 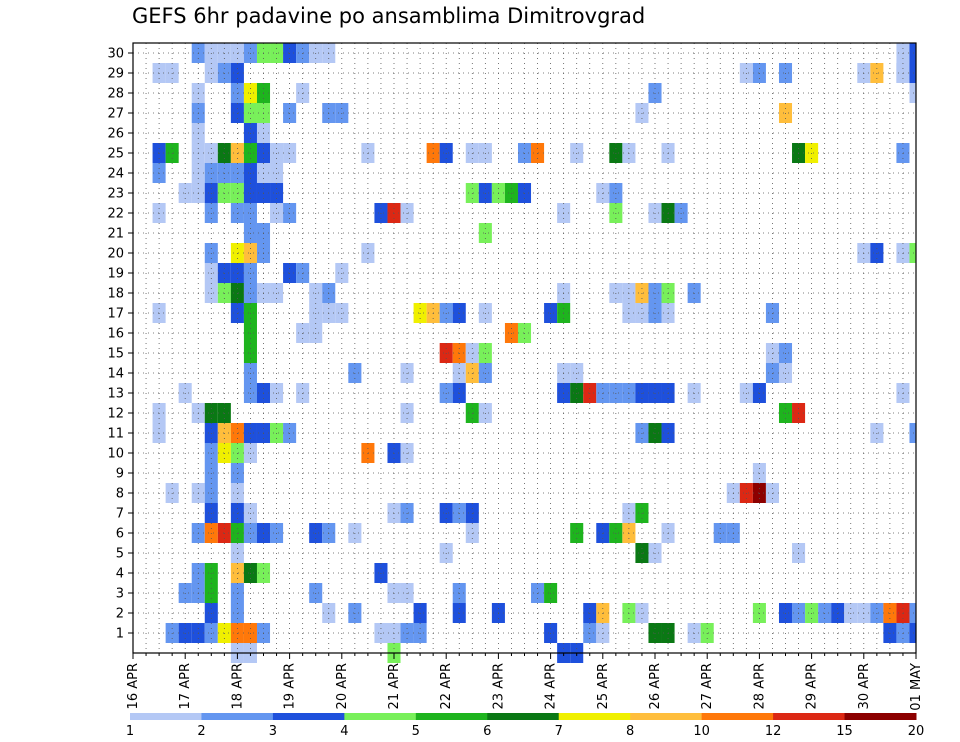 What do you see at coordinates (812, 686) in the screenshot?
I see `x-tick-label: 29 APR` at bounding box center [812, 686].